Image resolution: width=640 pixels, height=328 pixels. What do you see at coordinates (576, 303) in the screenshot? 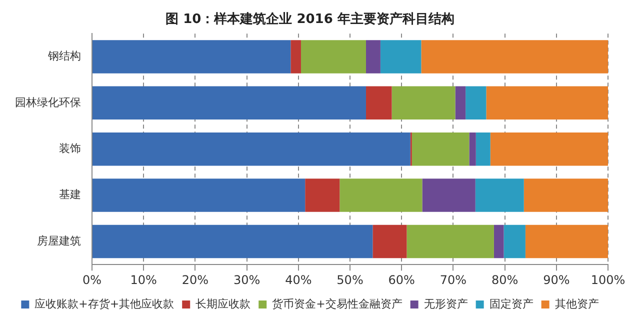
I see `legend-label: 其他资产` at bounding box center [576, 303].